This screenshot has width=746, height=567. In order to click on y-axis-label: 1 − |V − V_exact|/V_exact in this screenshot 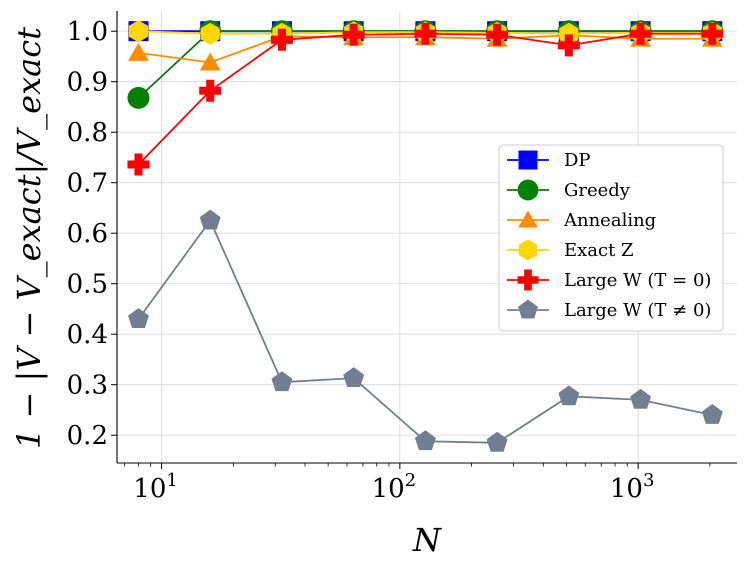, I will do `click(29, 238)`.